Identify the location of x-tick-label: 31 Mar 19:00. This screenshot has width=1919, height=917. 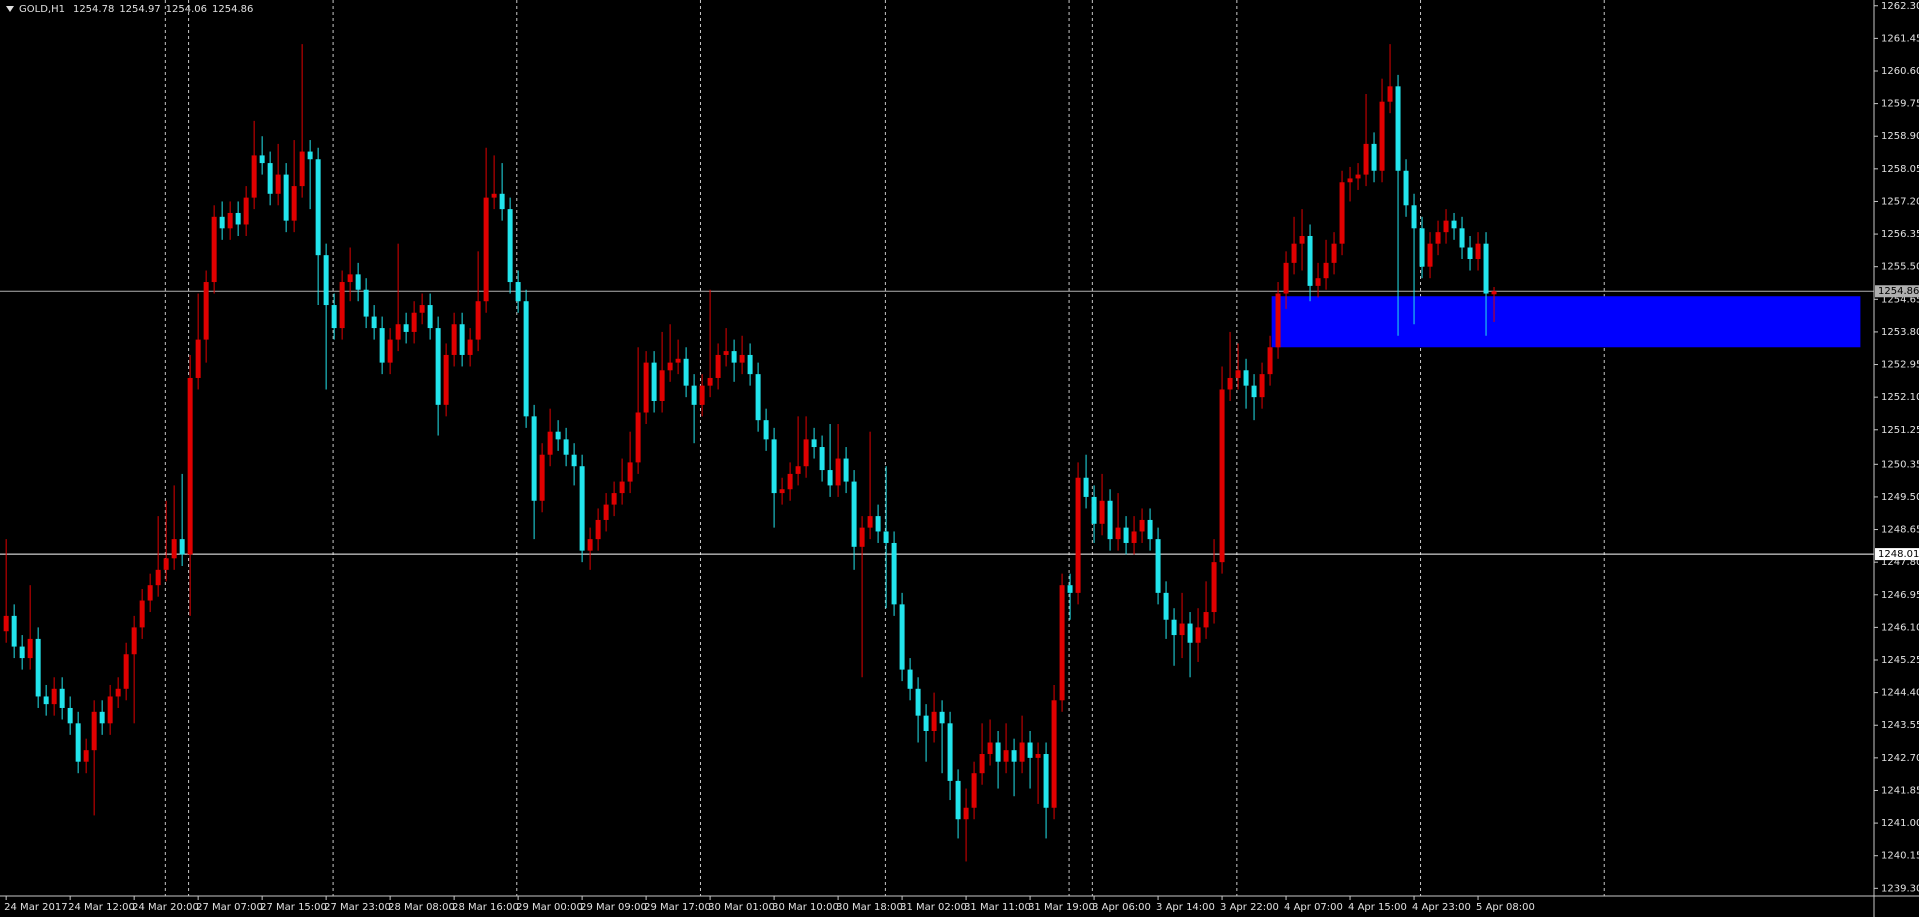
(1061, 907).